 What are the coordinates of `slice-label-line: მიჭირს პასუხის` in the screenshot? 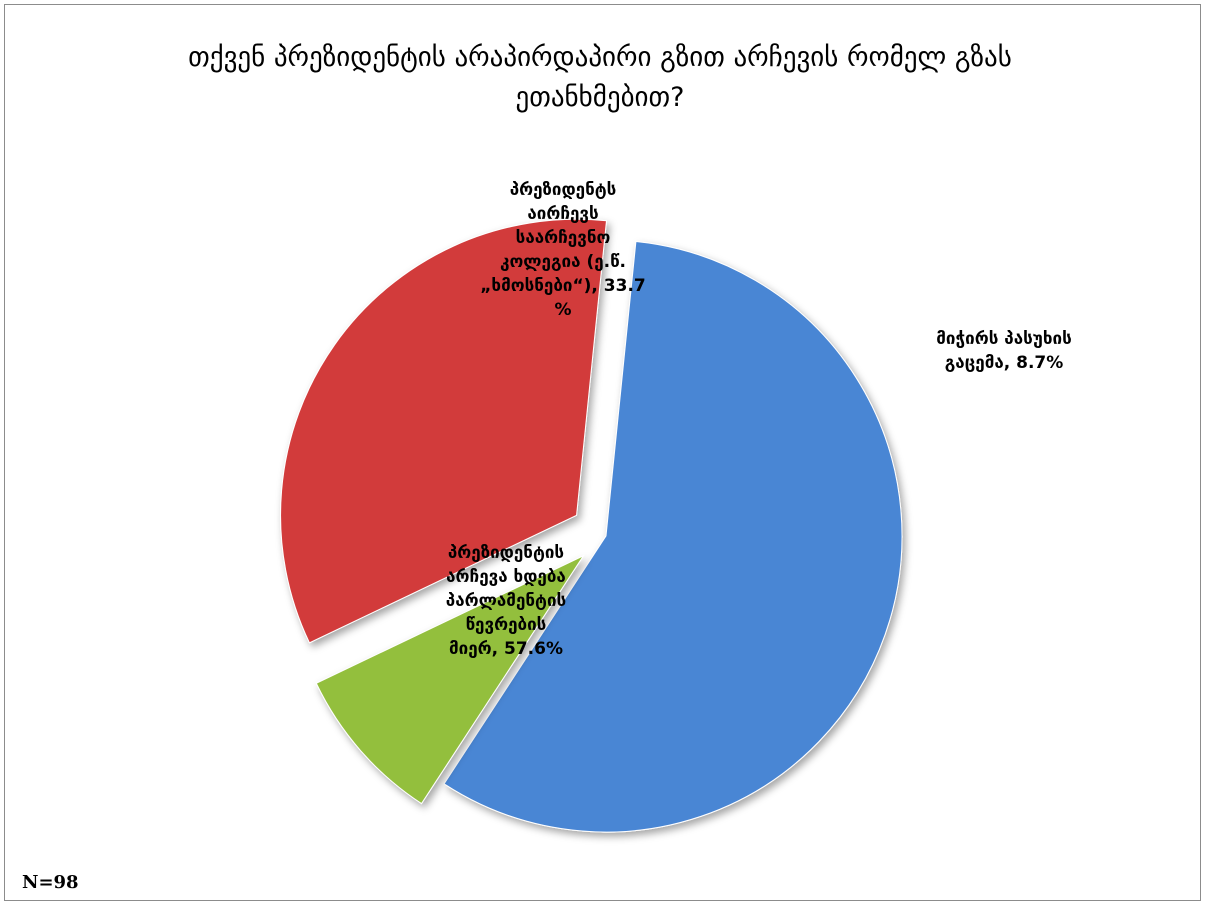 It's located at (1003, 339).